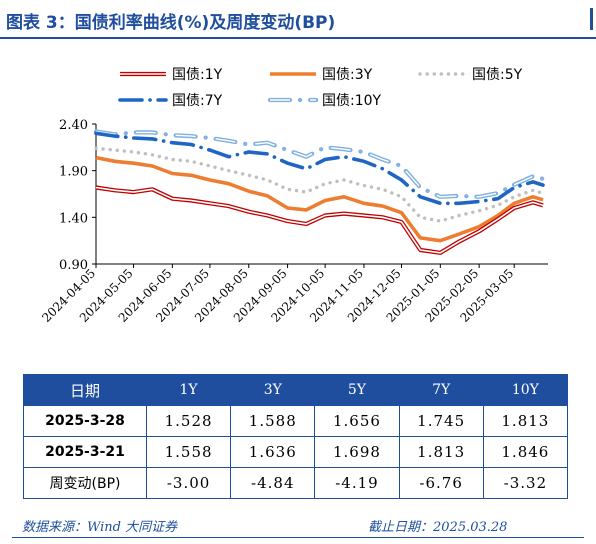  I want to click on table-cell: -3.32, so click(525, 483).